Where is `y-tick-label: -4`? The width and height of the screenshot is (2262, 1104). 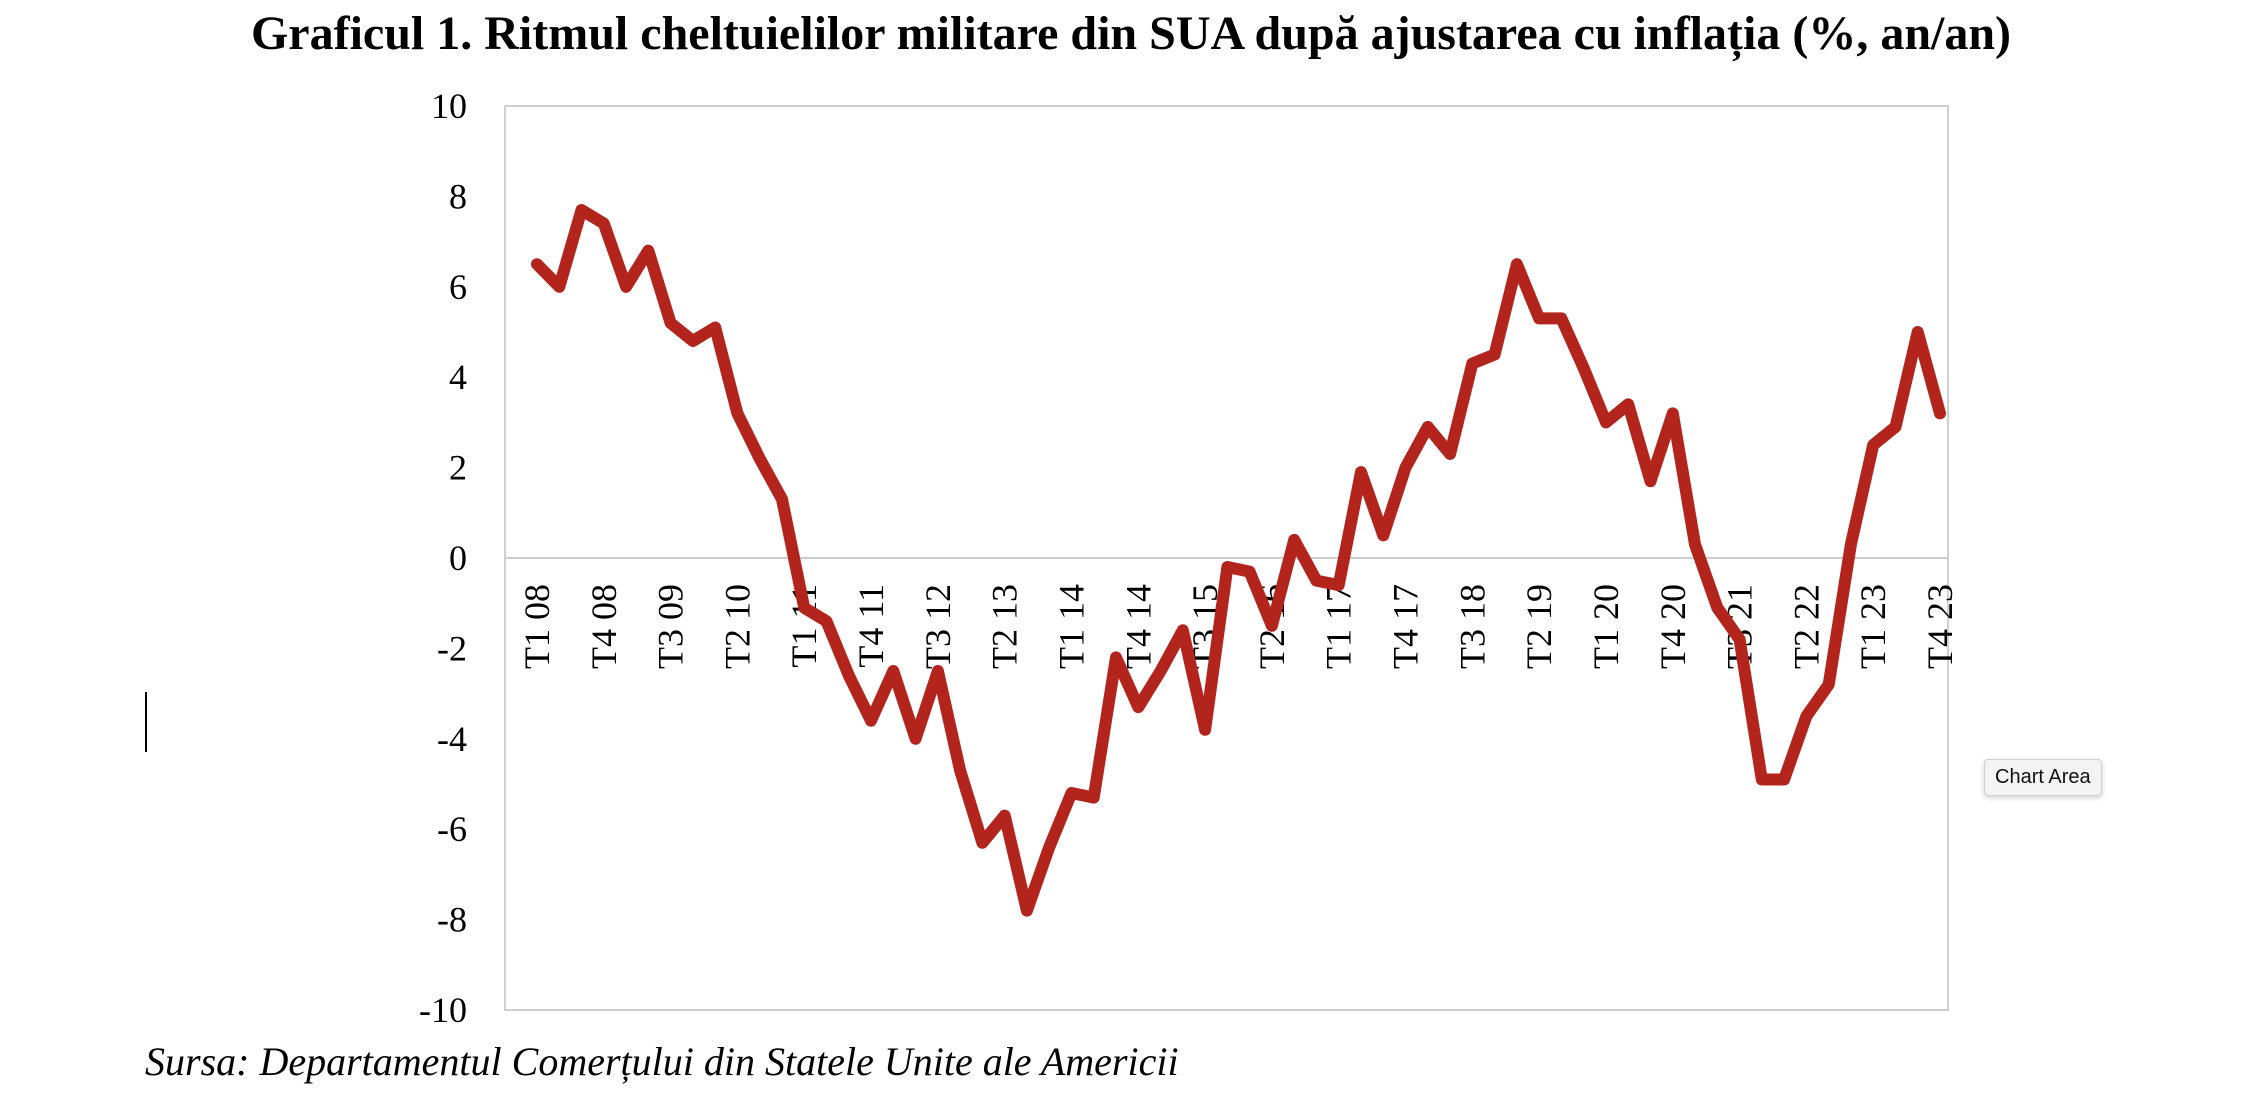 y-tick-label: -4 is located at coordinates (452, 739).